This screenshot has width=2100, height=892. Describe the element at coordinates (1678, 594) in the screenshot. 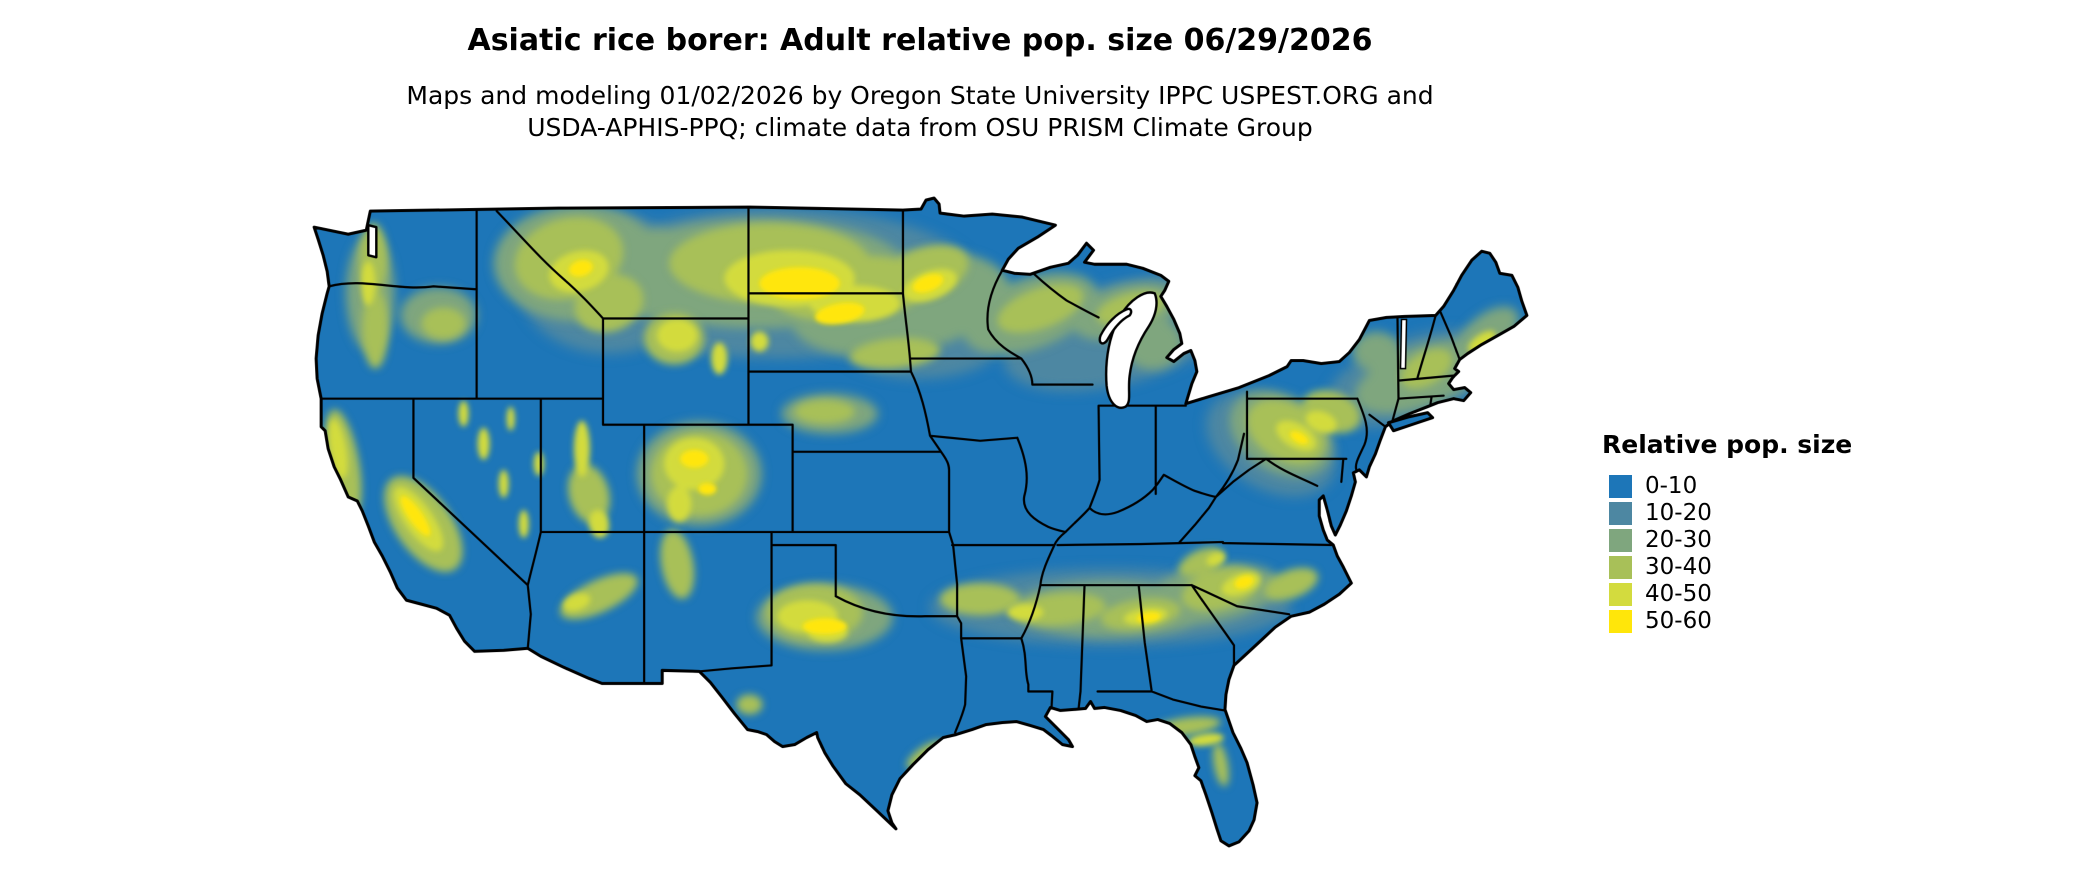

I see `legend-item-label: 40-50` at that location.